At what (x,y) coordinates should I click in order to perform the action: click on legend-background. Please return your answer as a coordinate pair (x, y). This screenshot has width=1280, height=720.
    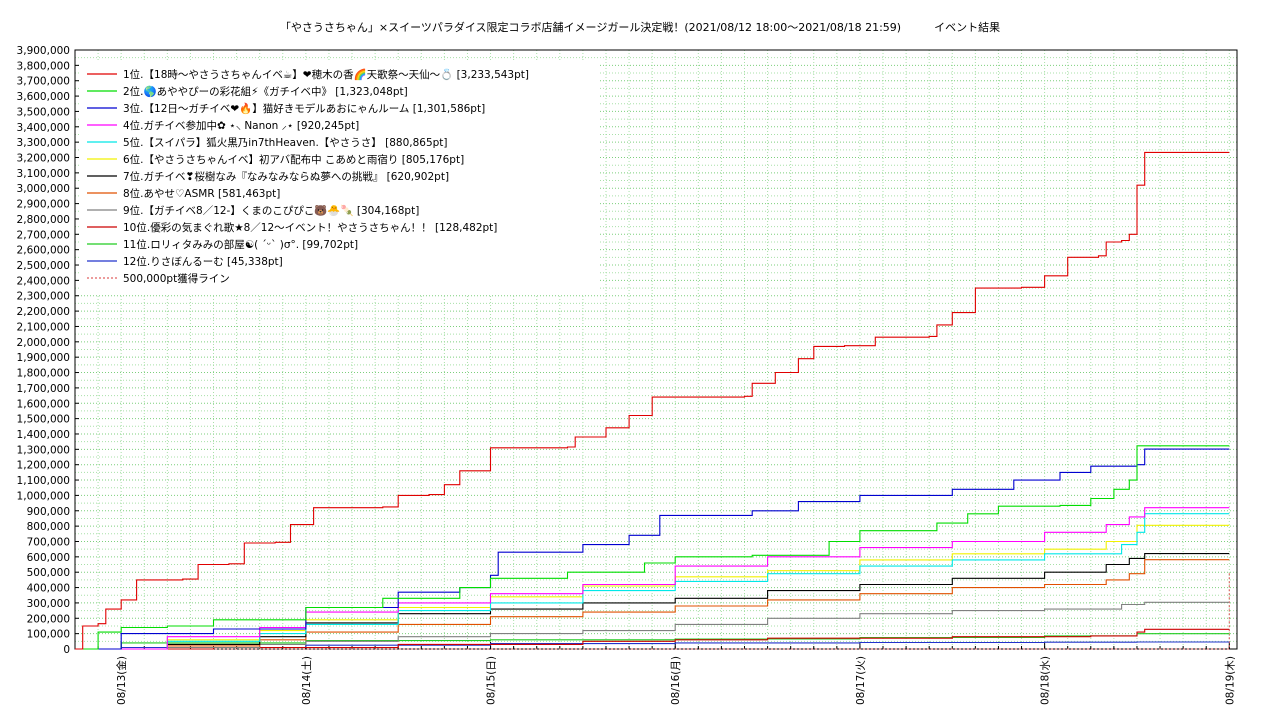
    Looking at the image, I should click on (340, 178).